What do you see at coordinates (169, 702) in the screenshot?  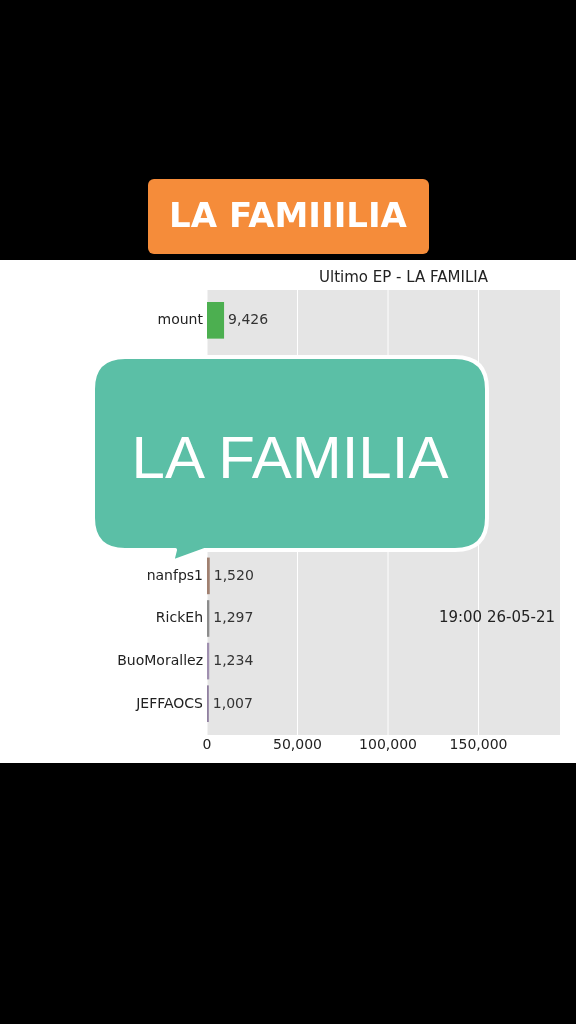 I see `y-tick-label: JEFFAOCS` at bounding box center [169, 702].